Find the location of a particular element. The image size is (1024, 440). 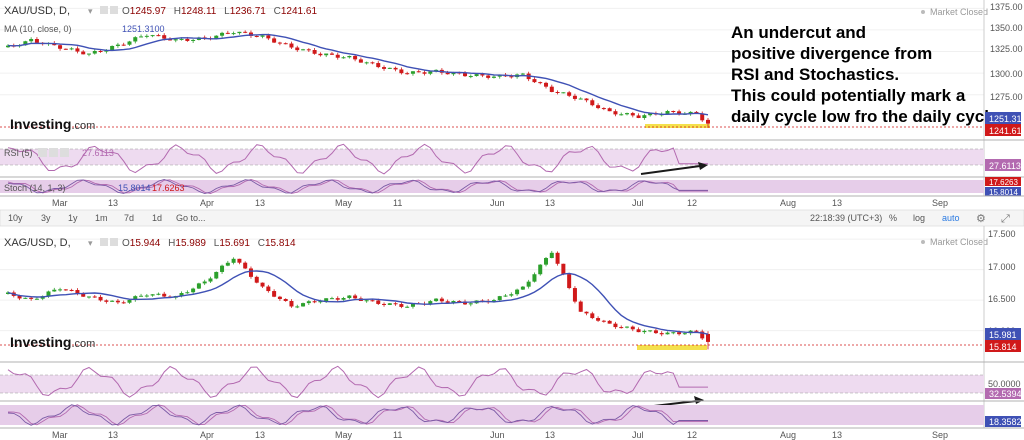

indicator-more-icon is located at coordinates (64, 152).